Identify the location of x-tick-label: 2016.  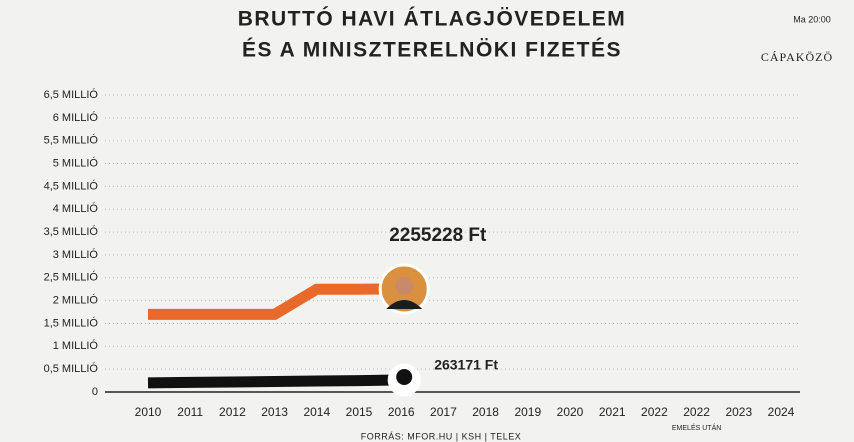
(401, 412).